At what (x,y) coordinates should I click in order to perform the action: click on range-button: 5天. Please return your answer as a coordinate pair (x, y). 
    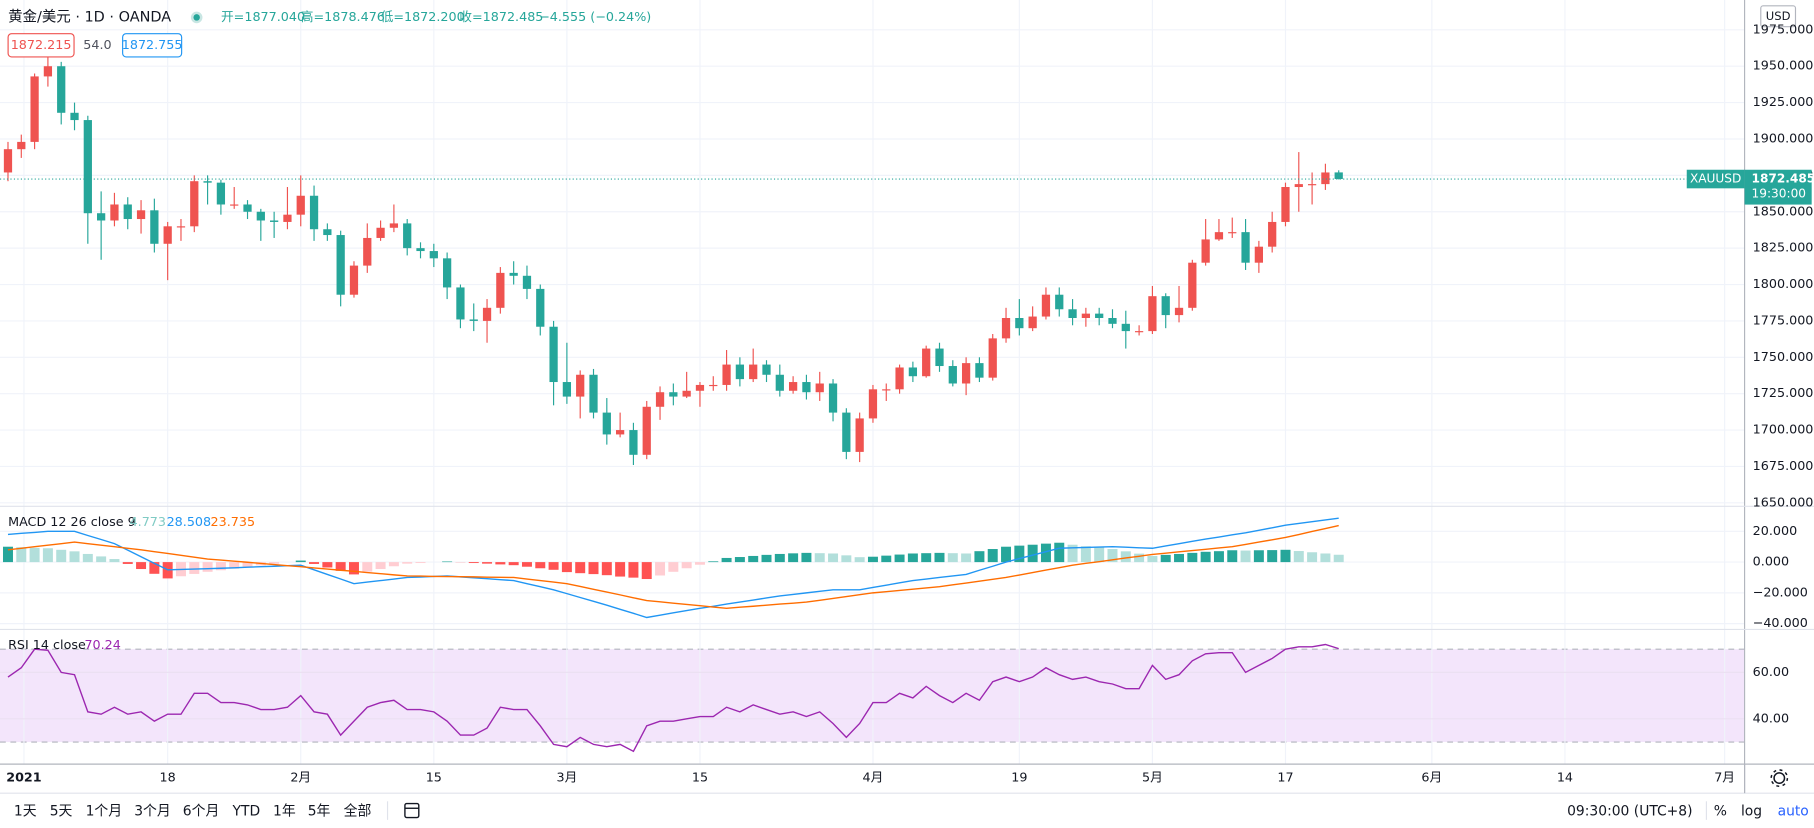
    Looking at the image, I should click on (61, 812).